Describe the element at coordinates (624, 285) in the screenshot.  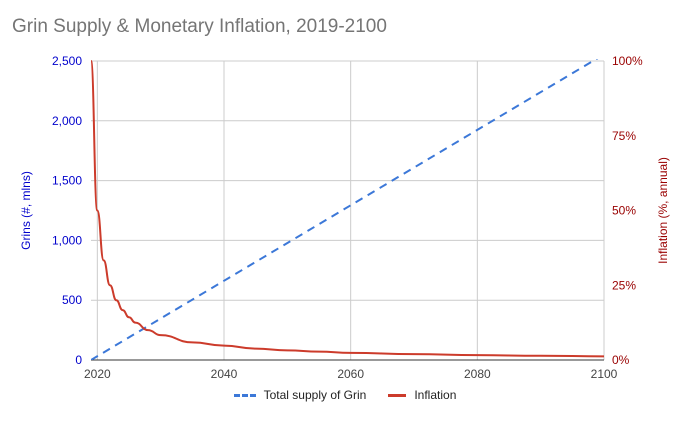
I see `y-right-tick-label: 25%` at that location.